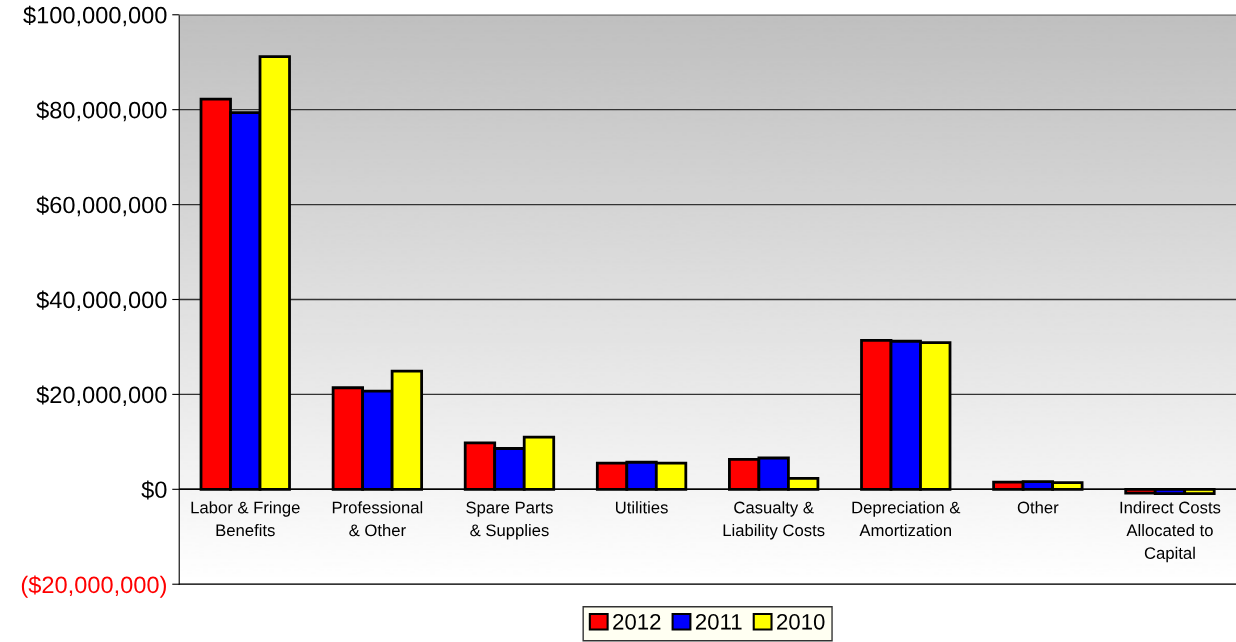  Describe the element at coordinates (1038, 507) in the screenshot. I see `x-tick-label: Other` at that location.